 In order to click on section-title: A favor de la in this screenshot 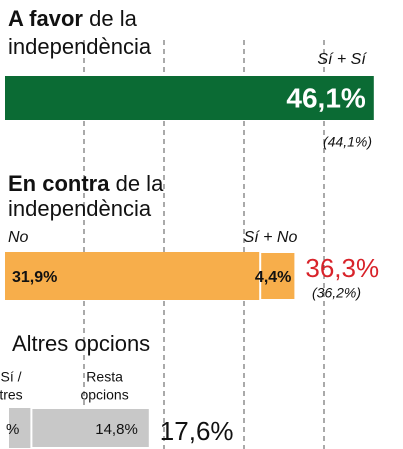, I will do `click(73, 18)`.